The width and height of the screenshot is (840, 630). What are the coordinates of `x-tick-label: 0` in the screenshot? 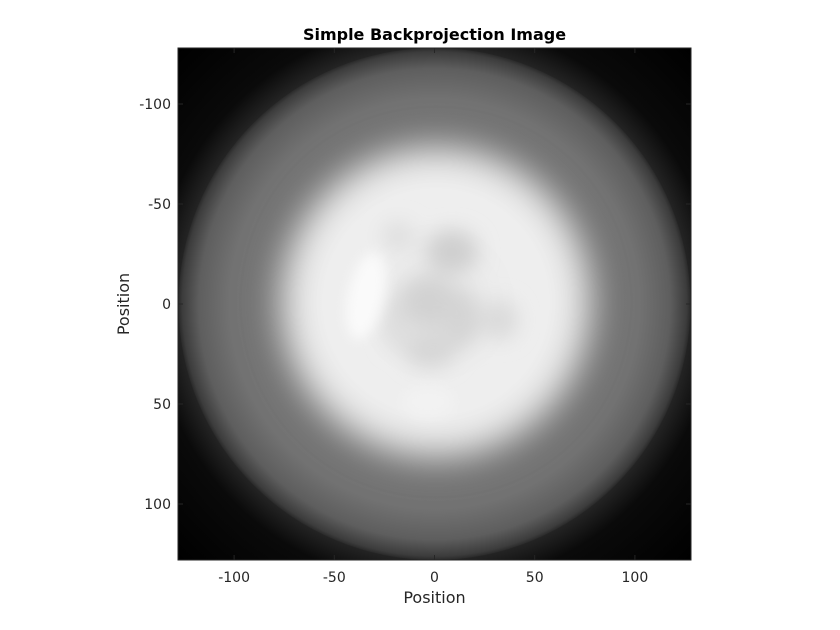 It's located at (434, 578).